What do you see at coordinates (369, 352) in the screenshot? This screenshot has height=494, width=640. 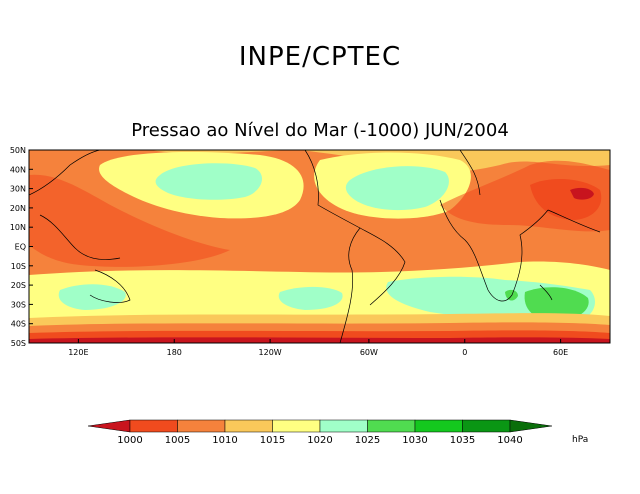 I see `lon-tick-label: 60W` at bounding box center [369, 352].